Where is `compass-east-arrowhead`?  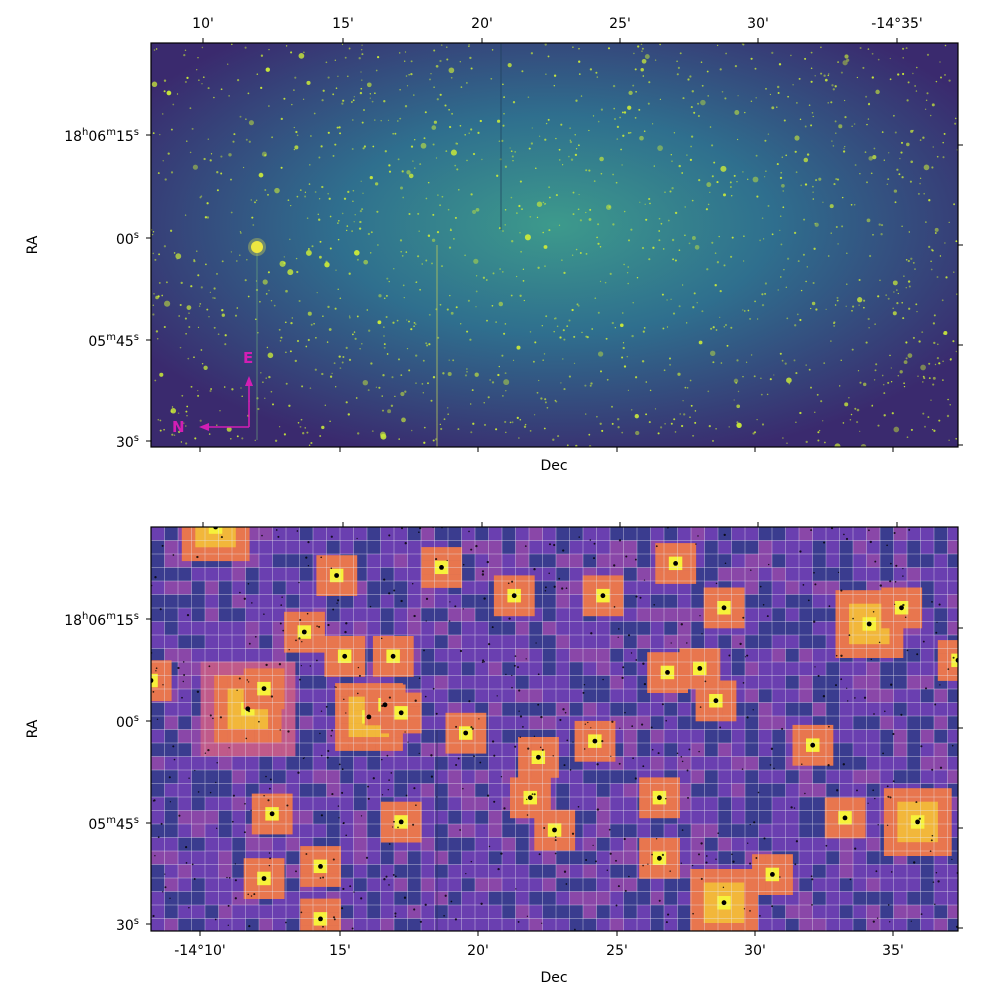 compass-east-arrowhead is located at coordinates (249, 381).